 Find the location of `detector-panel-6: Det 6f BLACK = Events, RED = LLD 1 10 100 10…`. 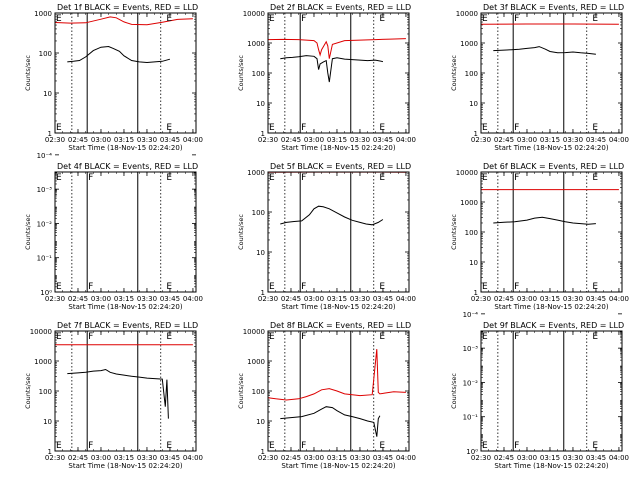

detector-panel-6: Det 6f BLACK = Events, RED = LLD 1 10 100 10… is located at coordinates (539, 236).